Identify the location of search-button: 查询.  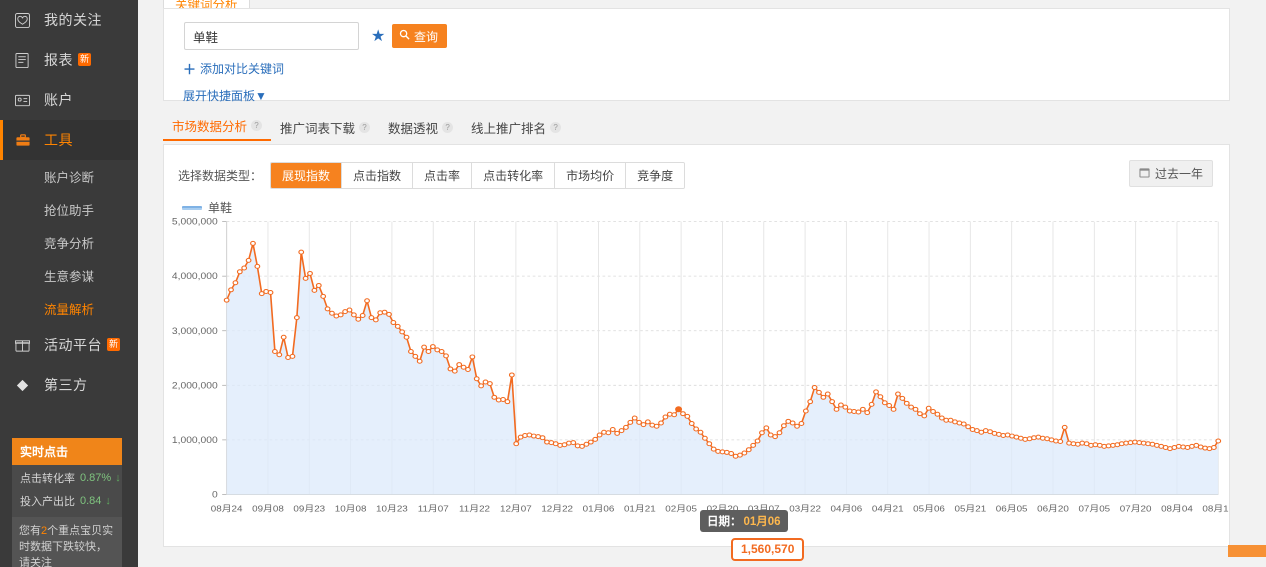
(420, 36).